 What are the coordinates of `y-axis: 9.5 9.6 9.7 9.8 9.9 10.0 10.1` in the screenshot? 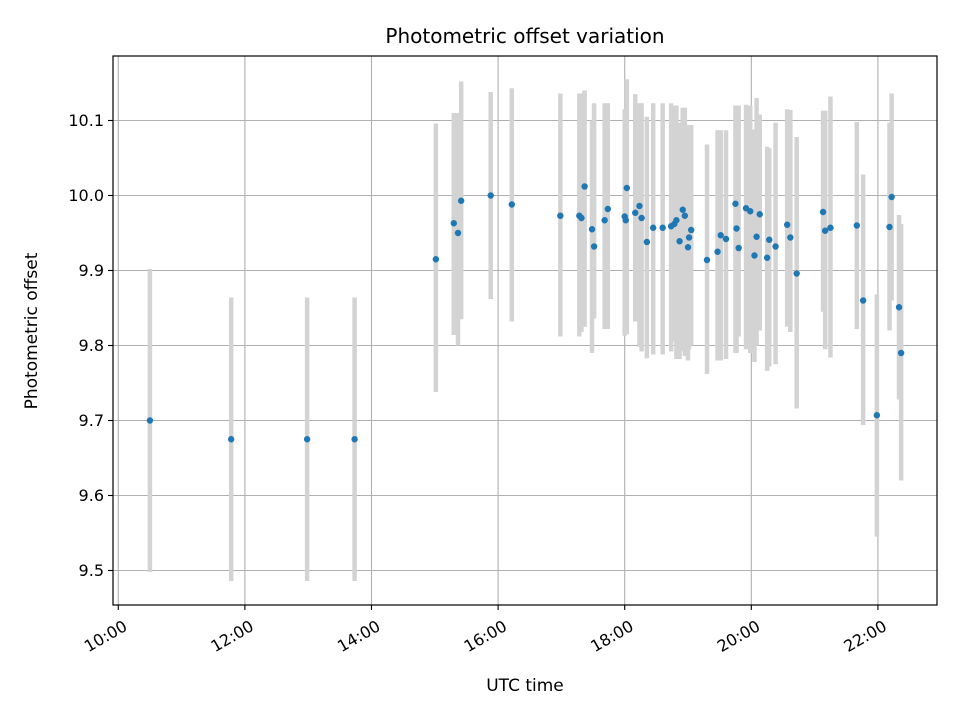 It's located at (90, 345).